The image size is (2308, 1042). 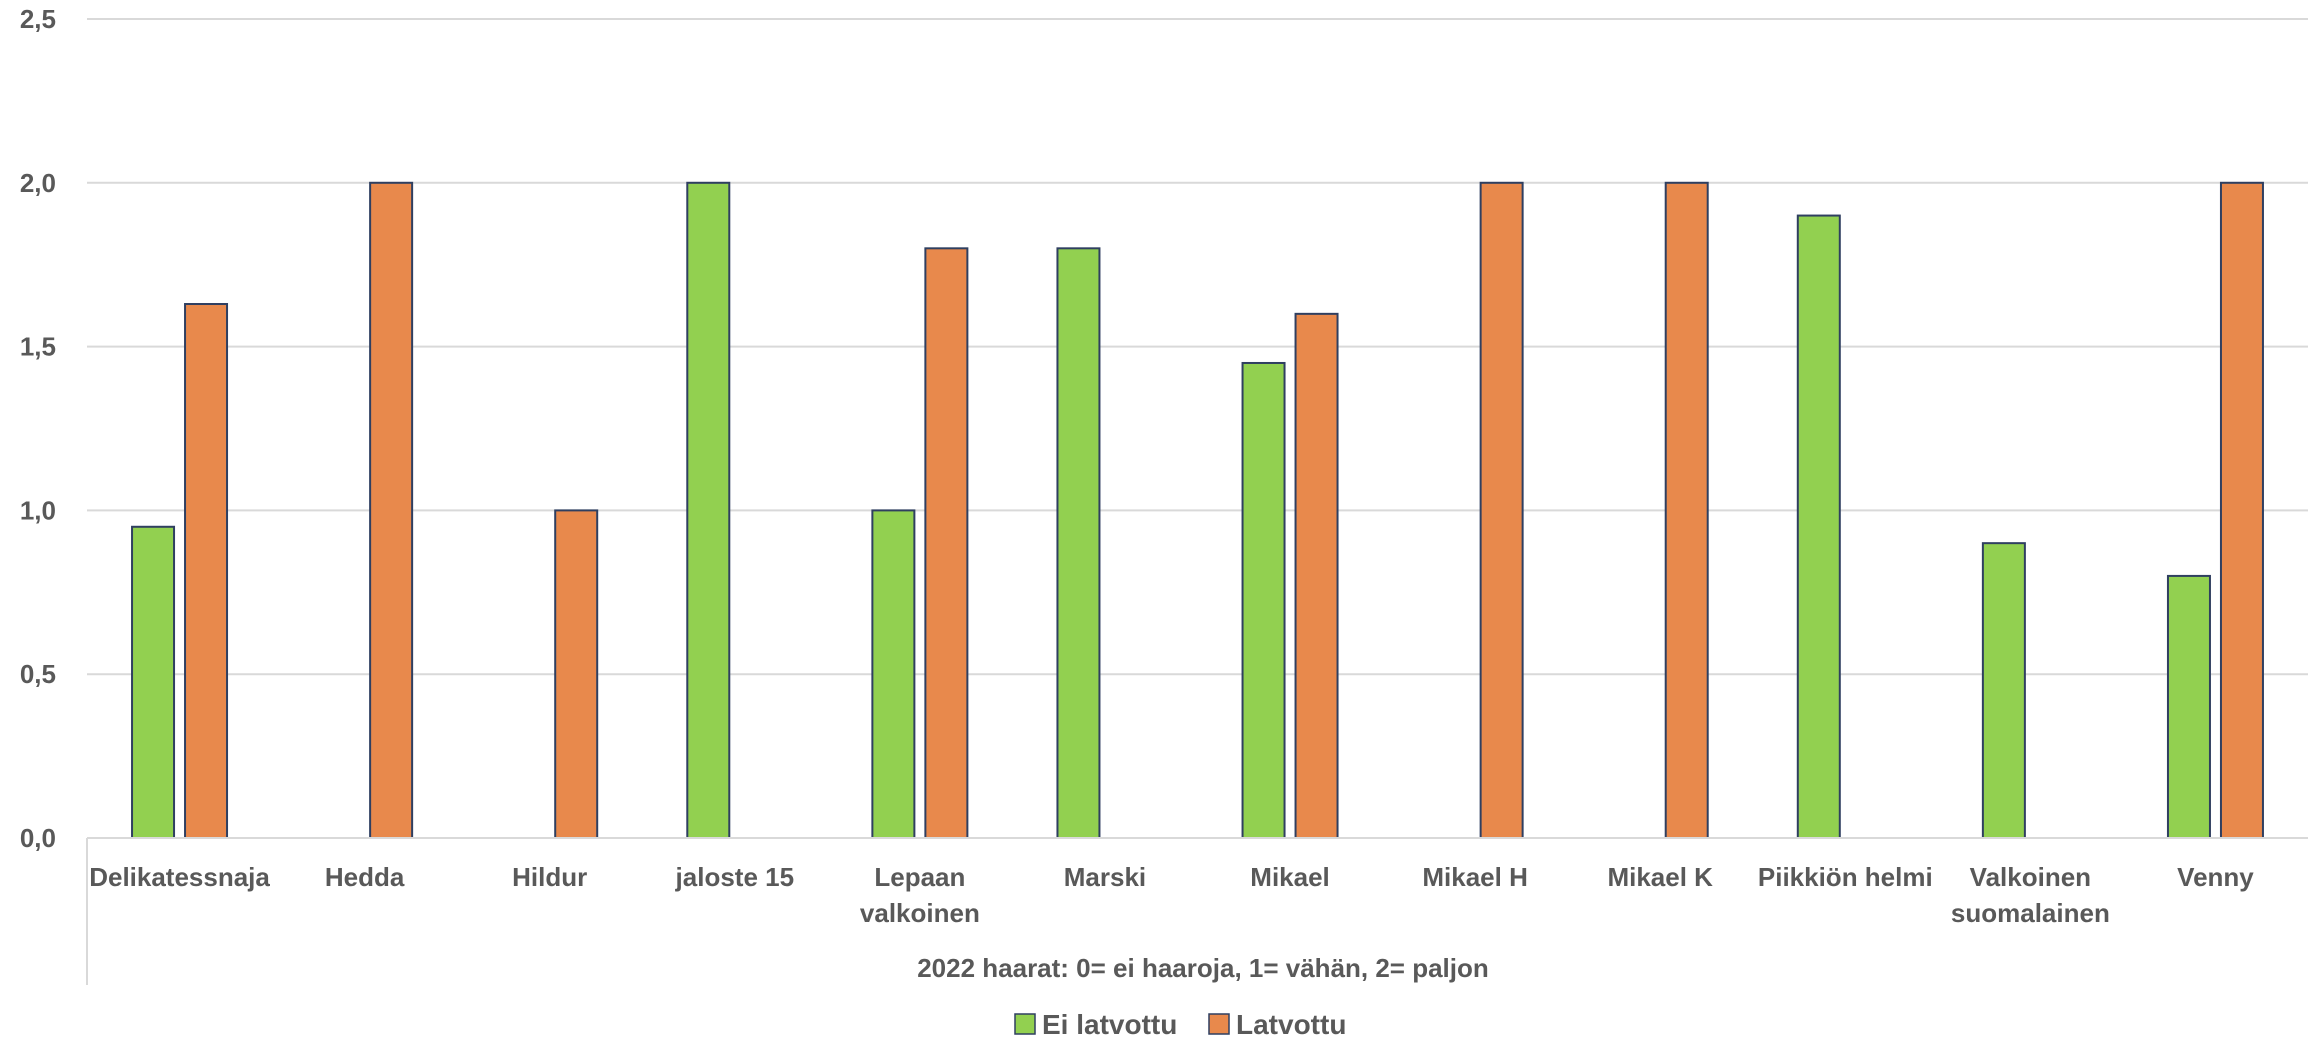 What do you see at coordinates (919, 877) in the screenshot?
I see `x-category-label: Lepaan` at bounding box center [919, 877].